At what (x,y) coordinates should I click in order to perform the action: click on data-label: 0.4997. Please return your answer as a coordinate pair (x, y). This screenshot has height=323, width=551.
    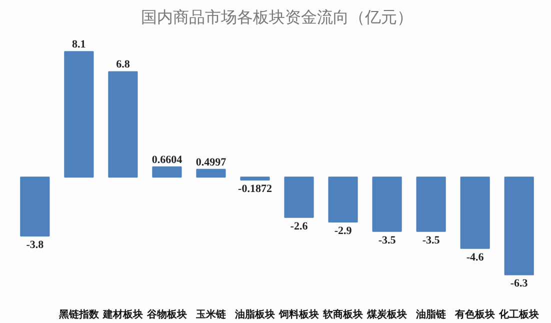
    Looking at the image, I should click on (211, 162).